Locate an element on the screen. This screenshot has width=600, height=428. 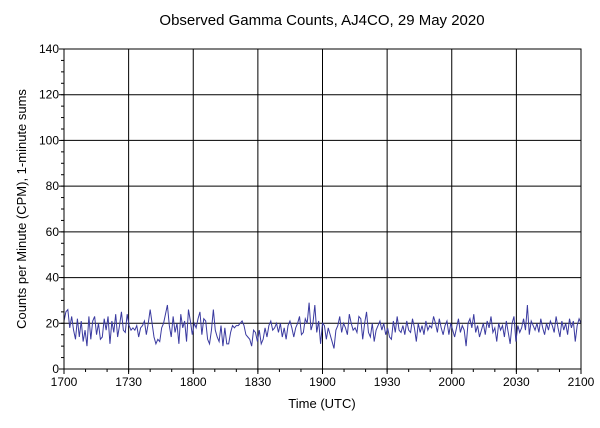
y-tick-label: 100 is located at coordinates (49, 140).